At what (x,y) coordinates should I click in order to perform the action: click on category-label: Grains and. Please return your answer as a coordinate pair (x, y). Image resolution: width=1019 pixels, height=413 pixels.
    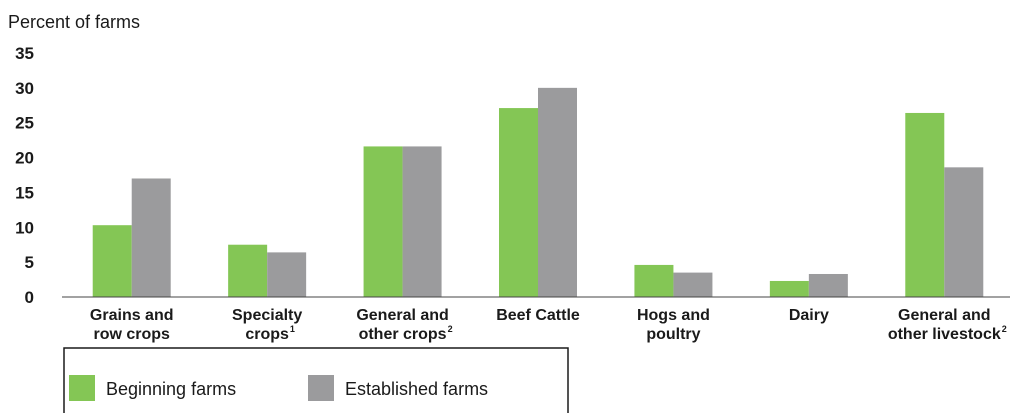
    Looking at the image, I should click on (132, 315).